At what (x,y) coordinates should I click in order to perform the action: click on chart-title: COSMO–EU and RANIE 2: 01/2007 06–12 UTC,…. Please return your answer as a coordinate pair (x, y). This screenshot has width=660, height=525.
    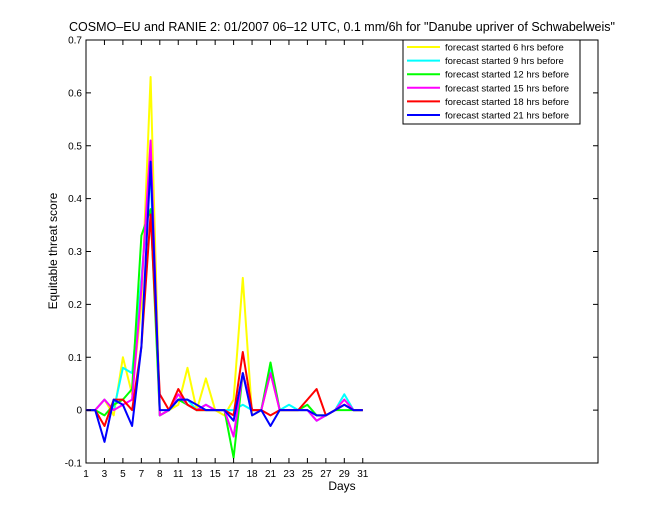
    Looking at the image, I should click on (342, 27).